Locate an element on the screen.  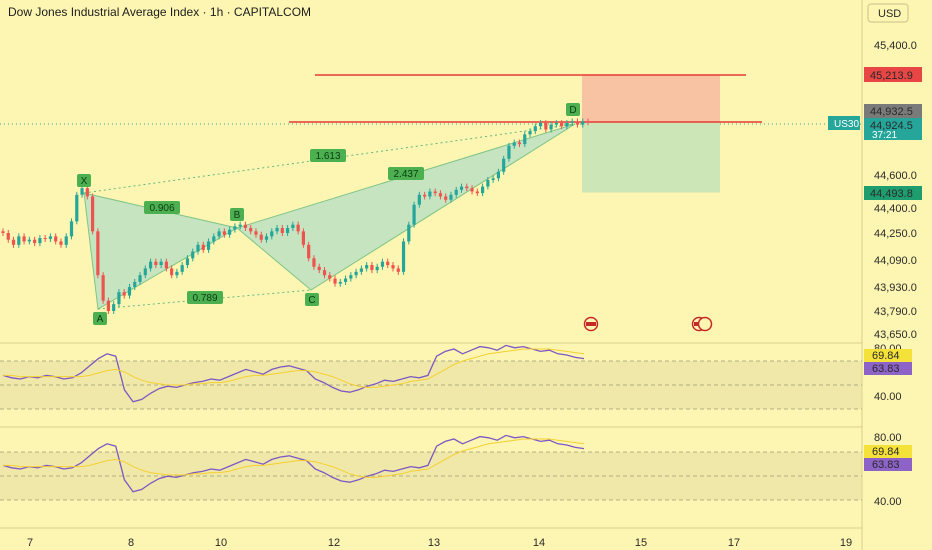
target-price-tag: 45,213.9 is located at coordinates (891, 76).